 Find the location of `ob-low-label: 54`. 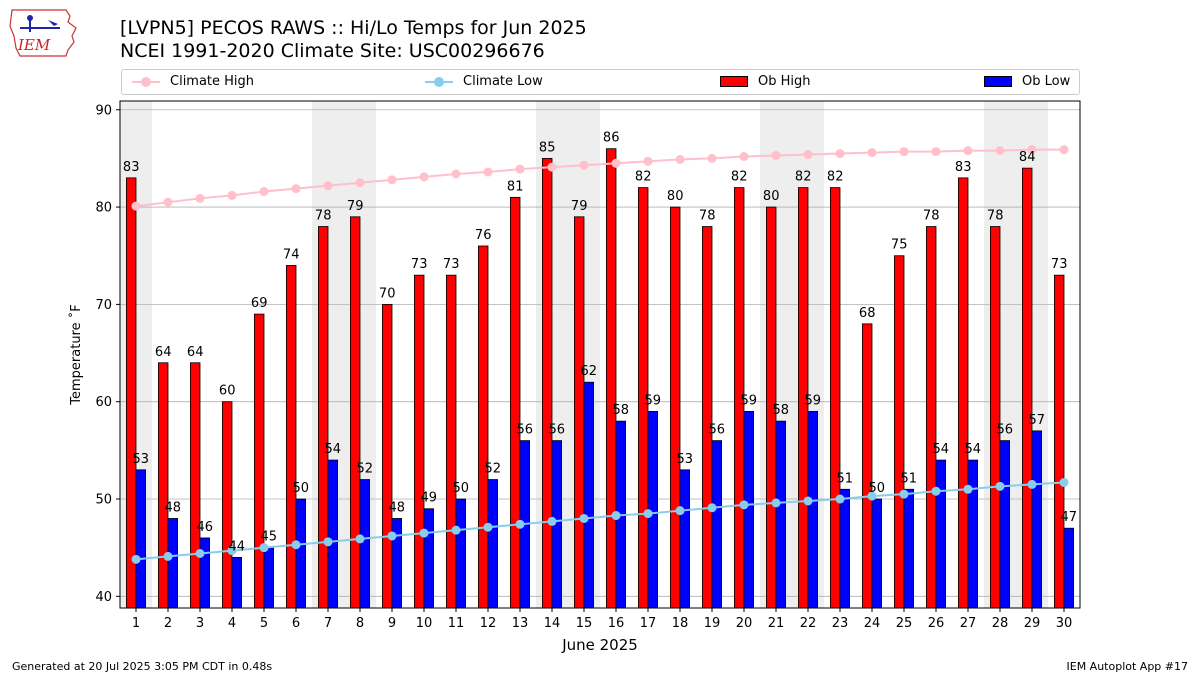

ob-low-label: 54 is located at coordinates (941, 449).